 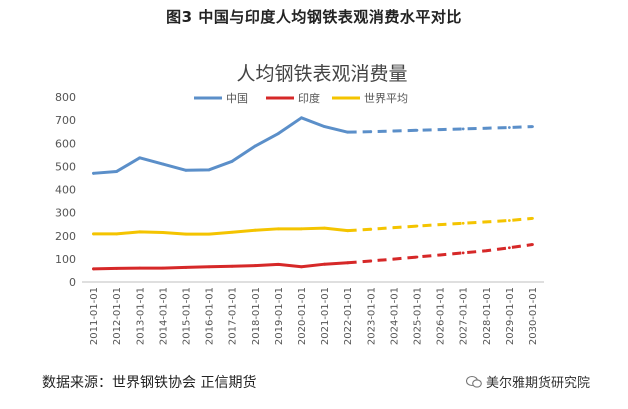 I want to click on x-tick-label: 2018-01-01, so click(x=256, y=316).